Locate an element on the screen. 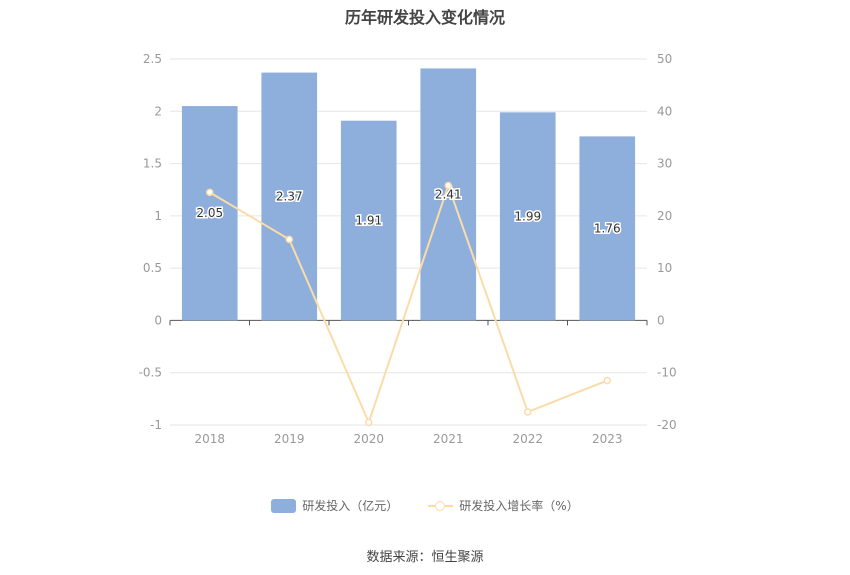 The image size is (850, 575). y-right-tick-label: 10 is located at coordinates (664, 268).